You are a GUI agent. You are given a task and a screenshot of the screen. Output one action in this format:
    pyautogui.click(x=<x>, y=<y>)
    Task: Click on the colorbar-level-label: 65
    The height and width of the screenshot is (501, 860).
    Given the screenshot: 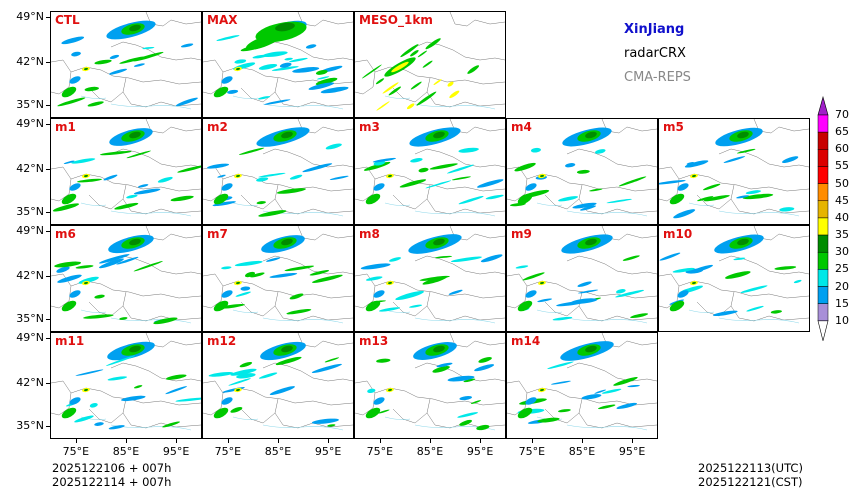 What is the action you would take?
    pyautogui.click(x=842, y=132)
    